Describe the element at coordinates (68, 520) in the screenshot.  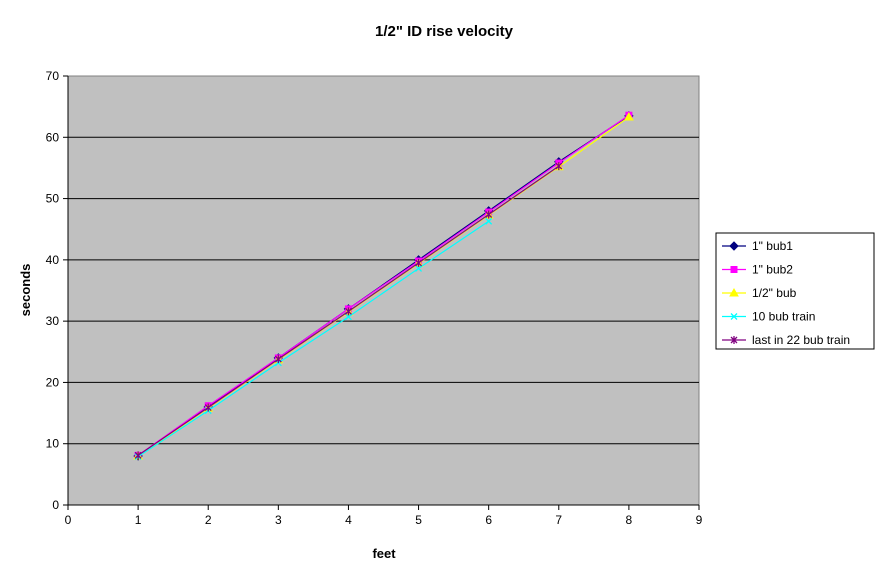
I see `x-tick-label: 0` at that location.